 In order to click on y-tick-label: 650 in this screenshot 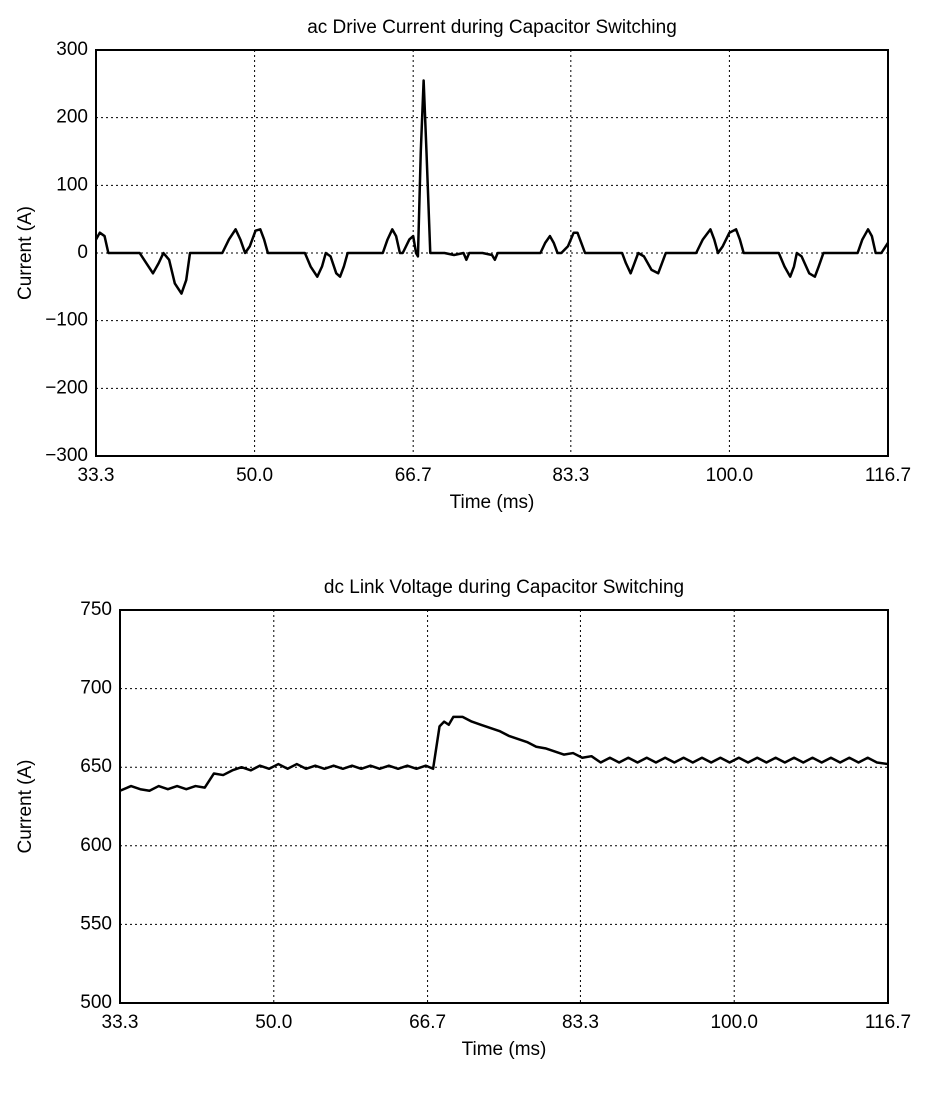, I will do `click(96, 766)`.